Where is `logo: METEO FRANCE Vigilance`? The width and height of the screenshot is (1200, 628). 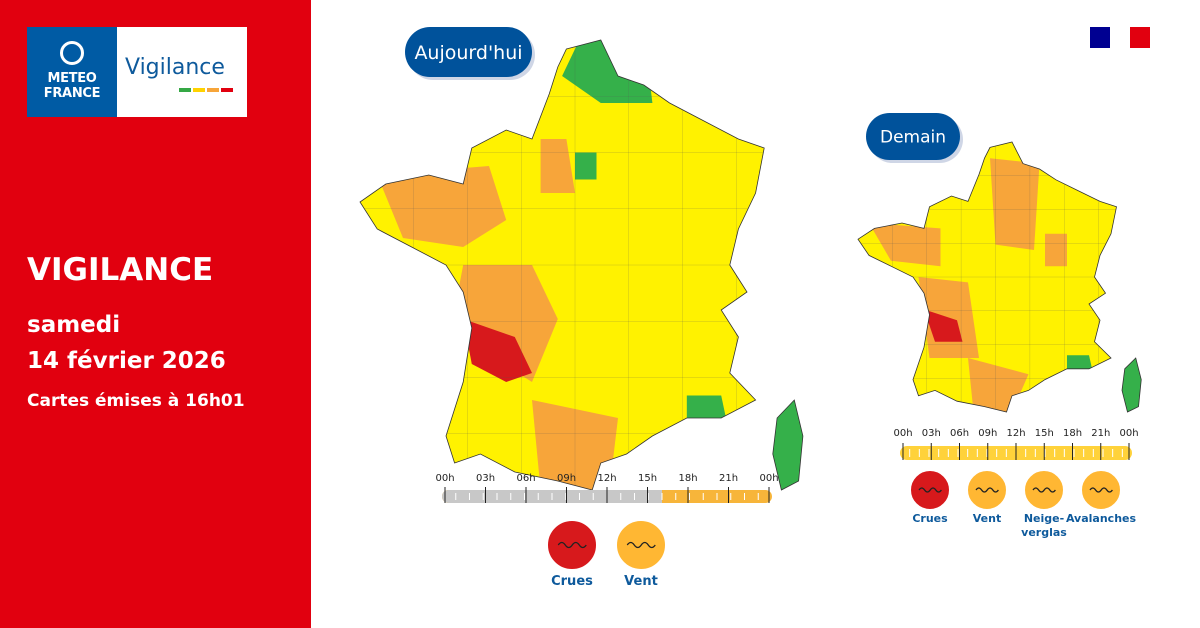
logo: METEO FRANCE Vigilance is located at coordinates (137, 72).